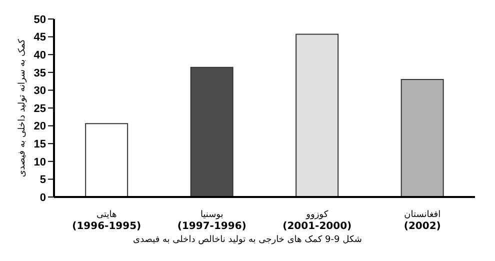 Image resolution: width=495 pixels, height=261 pixels. I want to click on y-tick-label: 35, so click(40, 73).